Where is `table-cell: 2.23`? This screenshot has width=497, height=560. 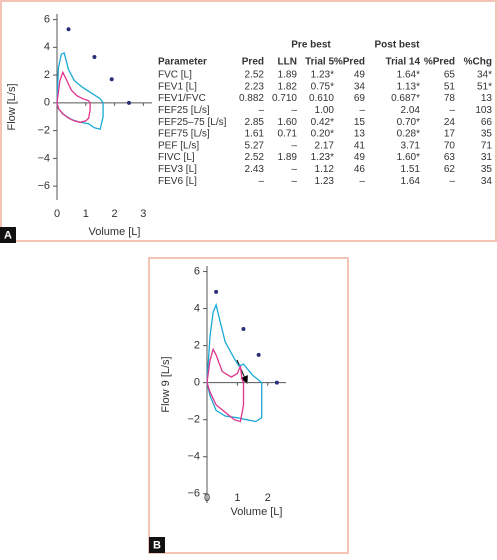 table-cell: 2.23 is located at coordinates (255, 86).